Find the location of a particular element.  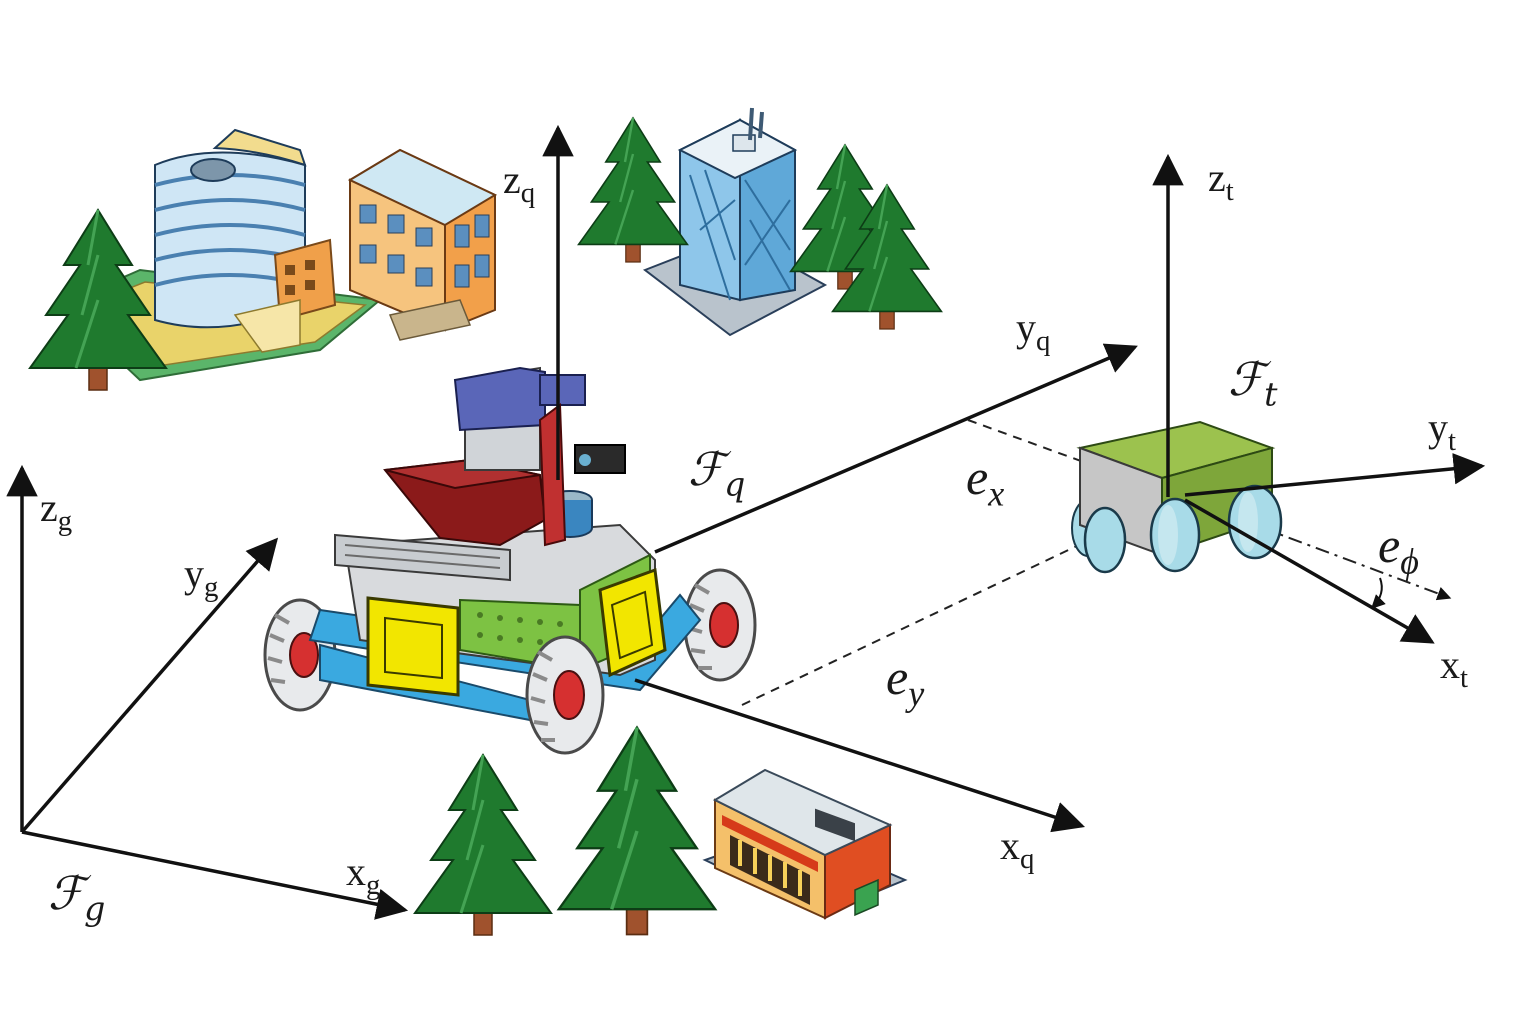

target-z-label: zt is located at coordinates (1221, 181).